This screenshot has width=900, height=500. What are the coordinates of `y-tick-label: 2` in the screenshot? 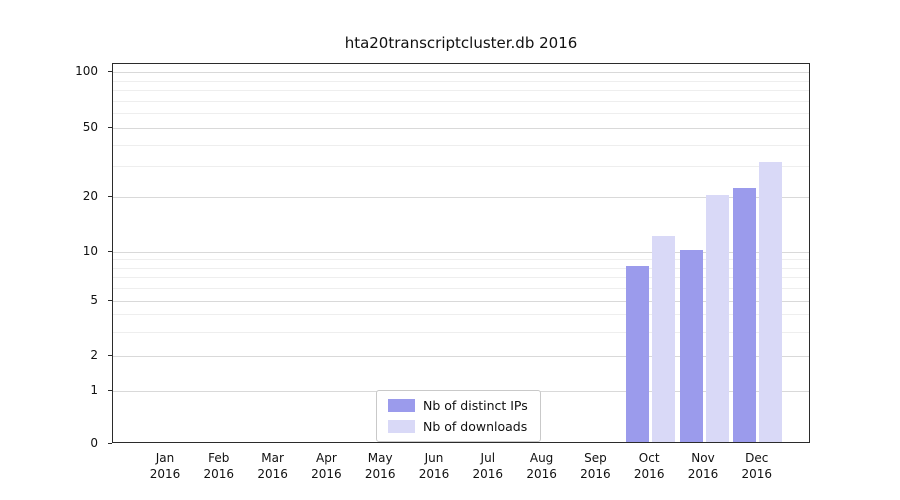 It's located at (94, 355).